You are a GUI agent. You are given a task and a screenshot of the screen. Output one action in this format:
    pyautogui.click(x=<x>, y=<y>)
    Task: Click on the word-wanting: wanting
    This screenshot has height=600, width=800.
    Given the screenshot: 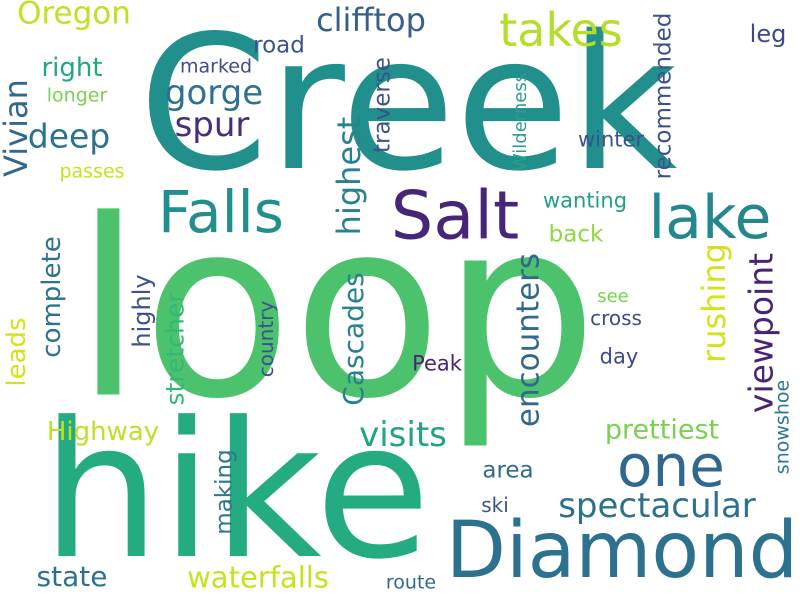 What is the action you would take?
    pyautogui.click(x=585, y=200)
    